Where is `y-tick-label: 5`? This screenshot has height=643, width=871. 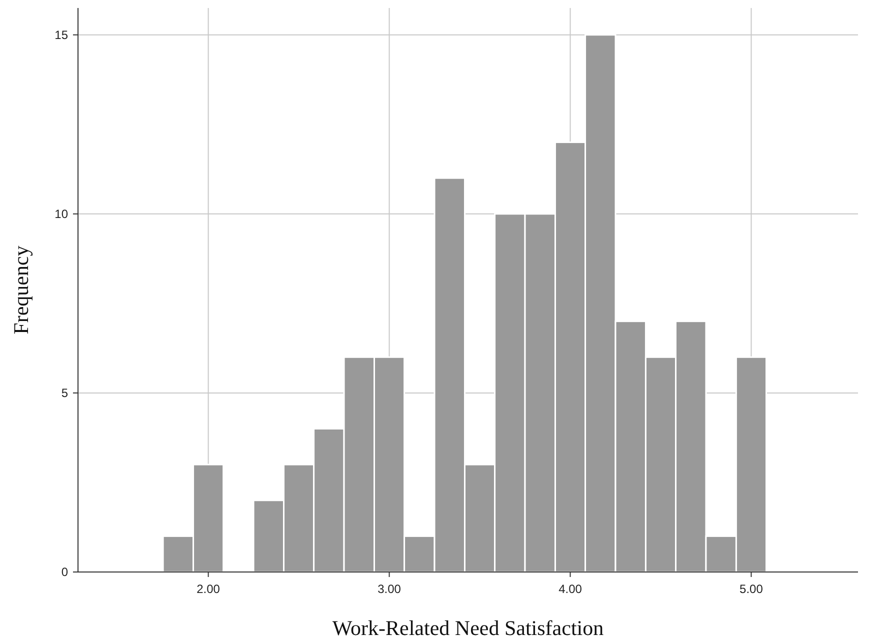 y-tick-label: 5 is located at coordinates (64, 393).